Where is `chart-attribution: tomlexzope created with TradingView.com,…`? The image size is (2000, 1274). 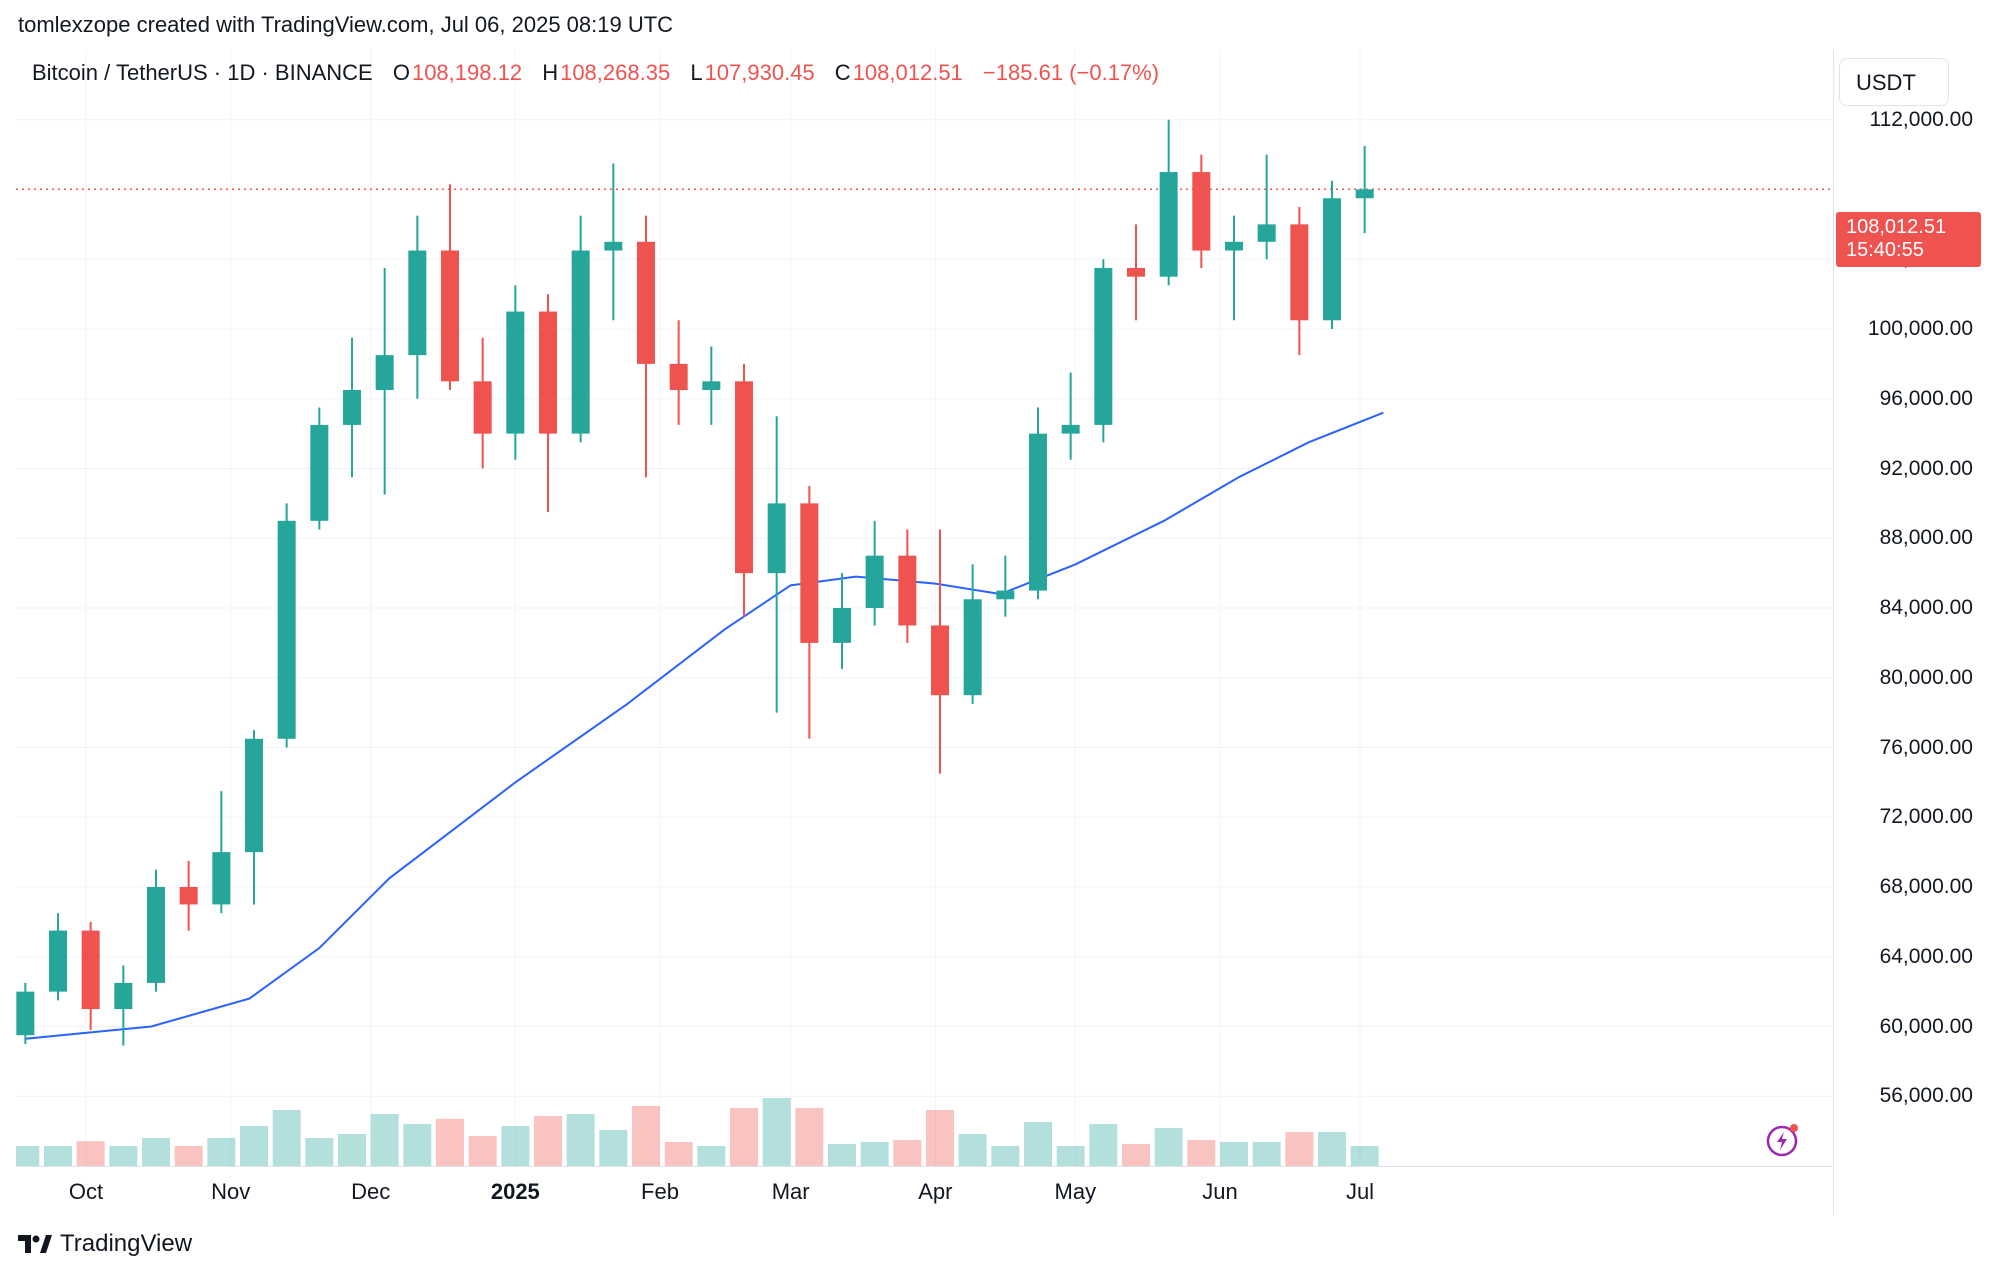
chart-attribution: tomlexzope created with TradingView.com,… is located at coordinates (346, 24).